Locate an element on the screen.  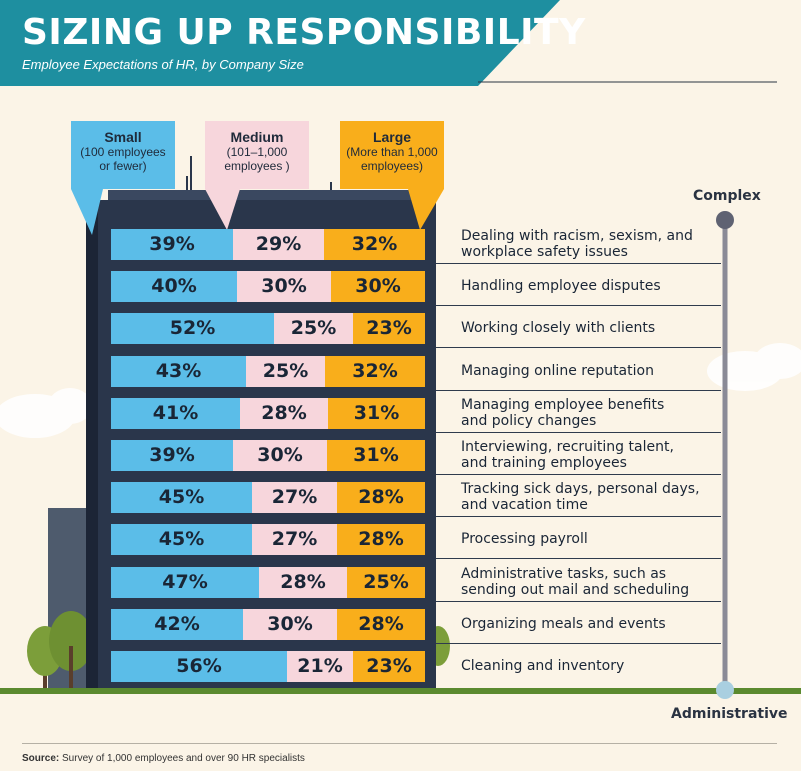
category-label-line: Administrative tasks, such as is located at coordinates (564, 574).